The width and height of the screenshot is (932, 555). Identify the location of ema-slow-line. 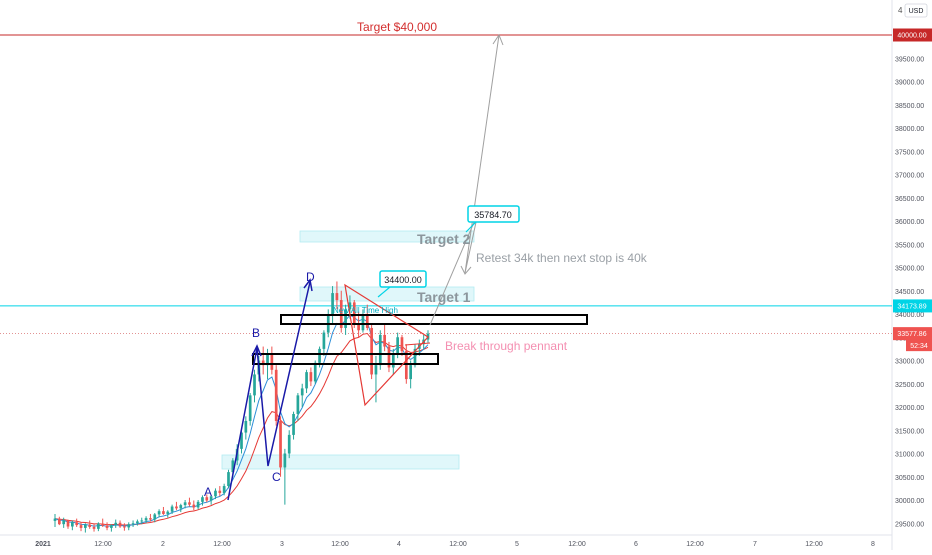
(241, 429).